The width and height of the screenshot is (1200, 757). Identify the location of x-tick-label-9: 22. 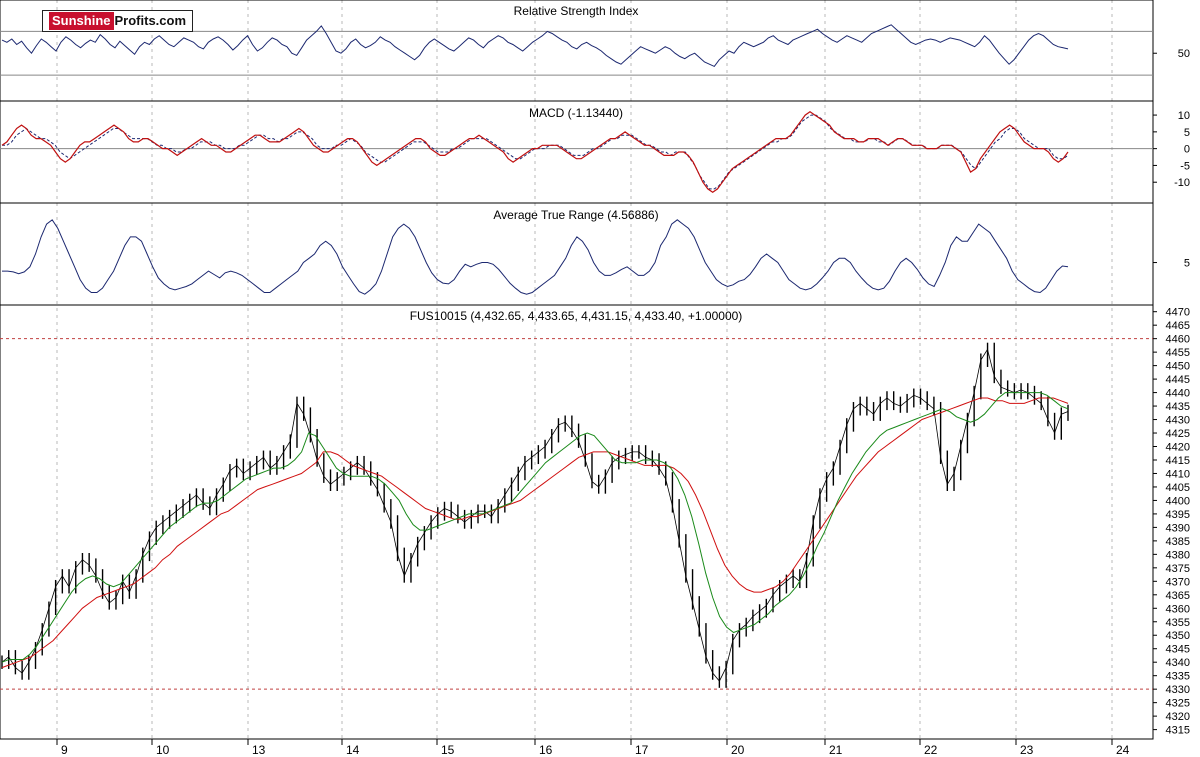
(931, 750).